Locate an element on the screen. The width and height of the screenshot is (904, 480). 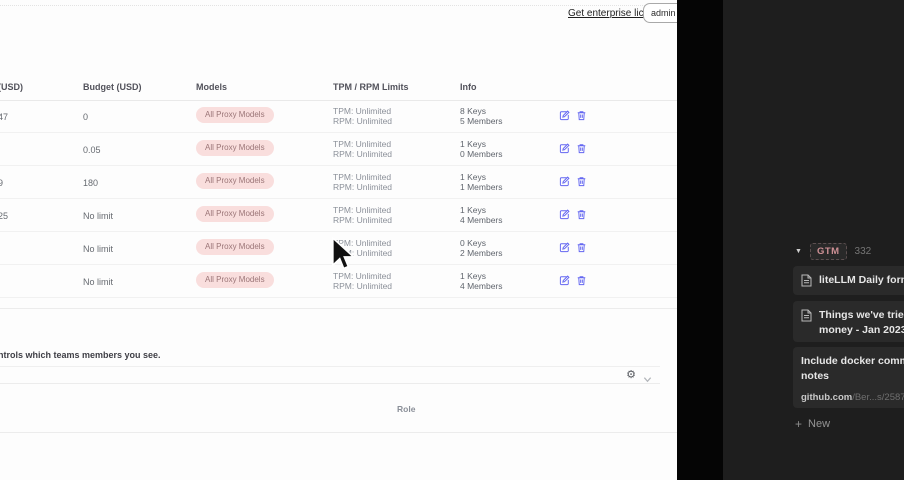
link-path: /Ber...s/2587 is located at coordinates (878, 397).